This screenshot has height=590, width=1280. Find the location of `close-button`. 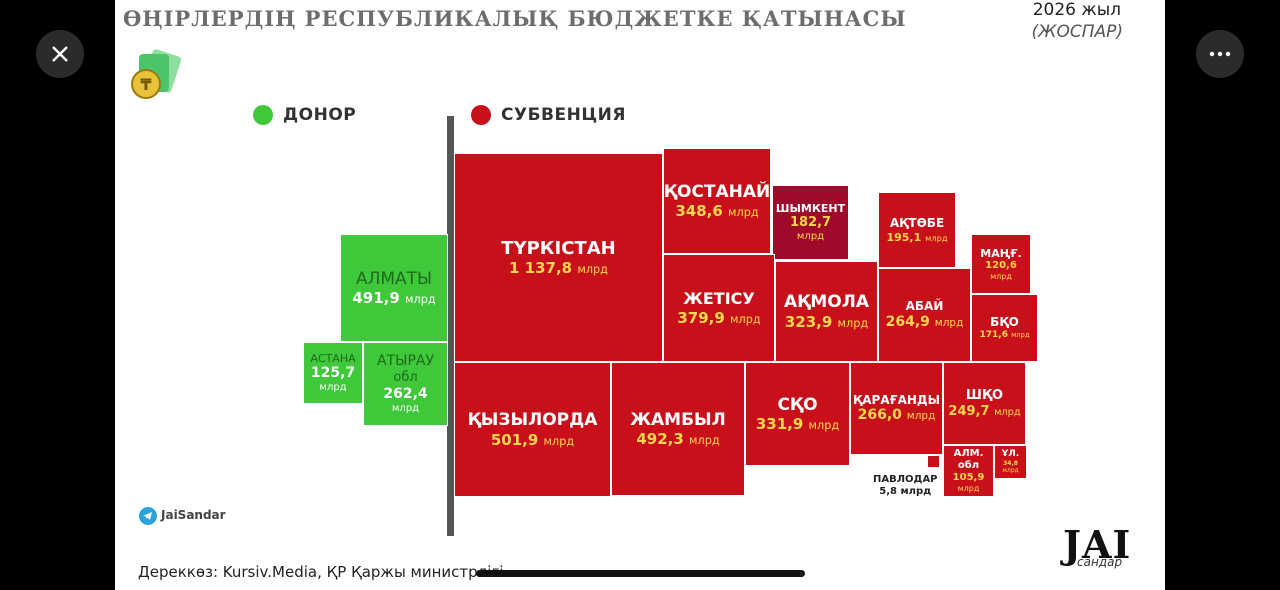

close-button is located at coordinates (60, 54).